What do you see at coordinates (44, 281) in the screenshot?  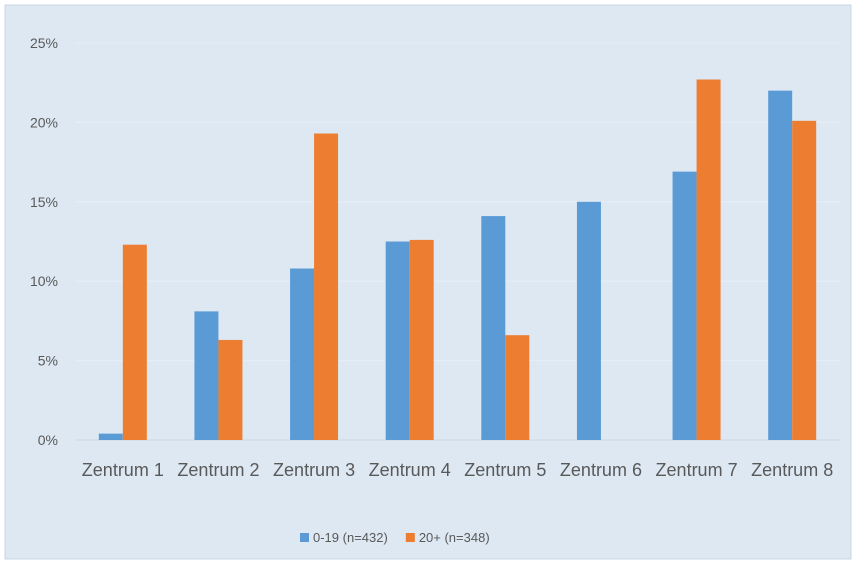 I see `y-tick-label: 10%` at bounding box center [44, 281].